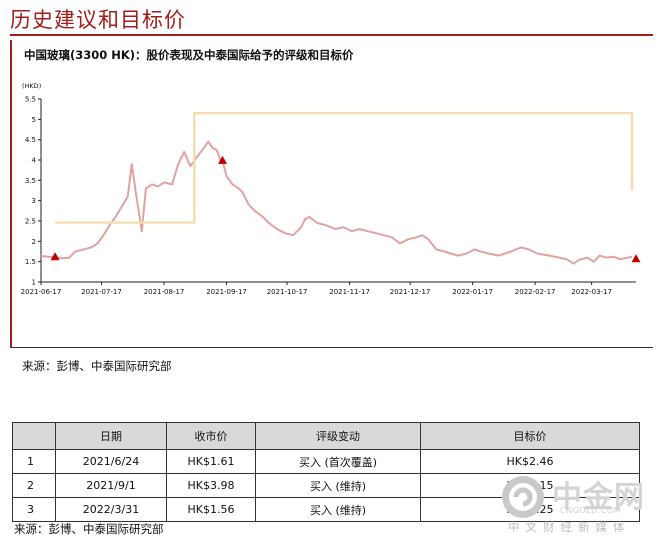 The image size is (663, 545). Describe the element at coordinates (34, 201) in the screenshot. I see `y-tick-label: 3` at that location.